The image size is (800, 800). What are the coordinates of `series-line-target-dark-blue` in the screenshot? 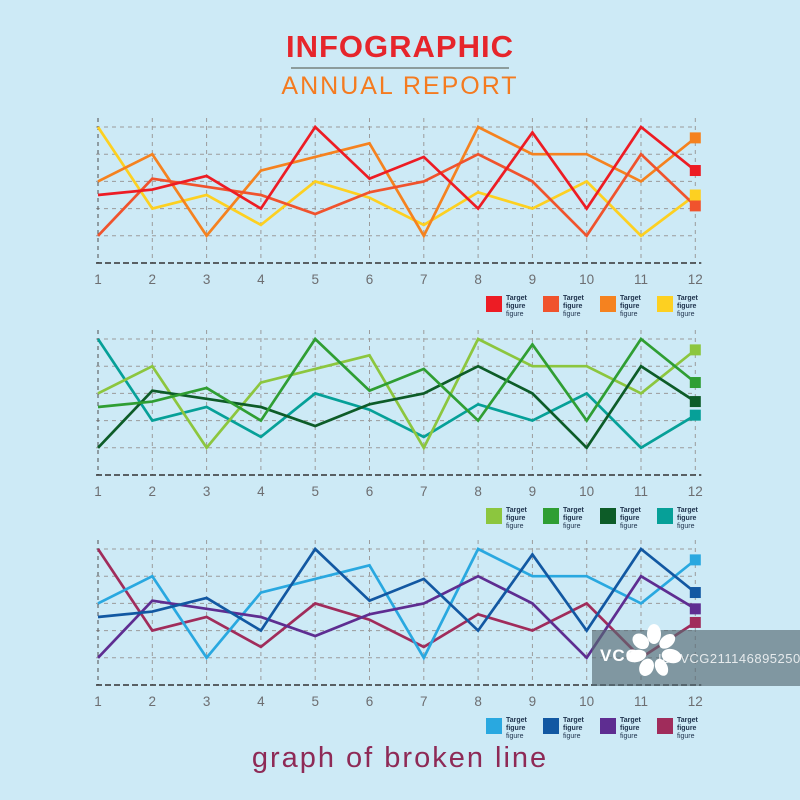 It's located at (397, 589).